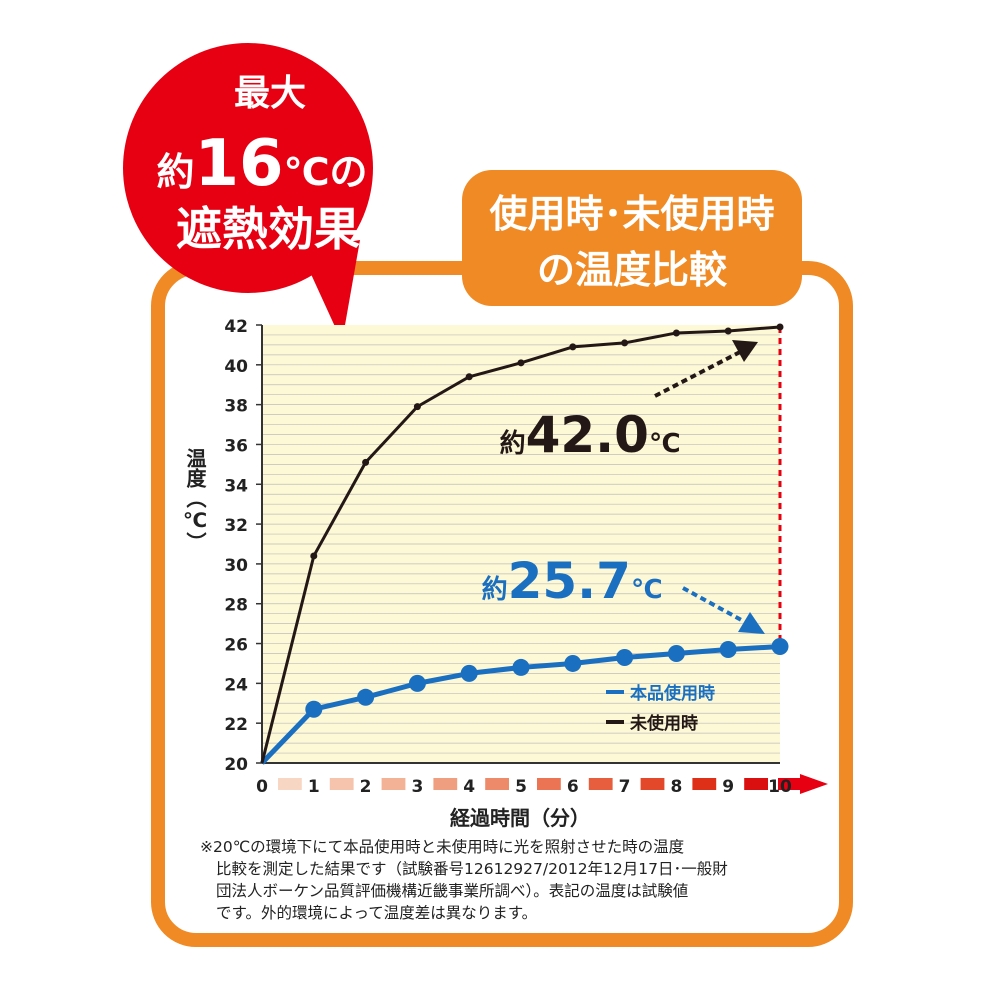 The height and width of the screenshot is (1000, 1000). Describe the element at coordinates (663, 723) in the screenshot. I see `legend-label-unused: 未使用時` at that location.